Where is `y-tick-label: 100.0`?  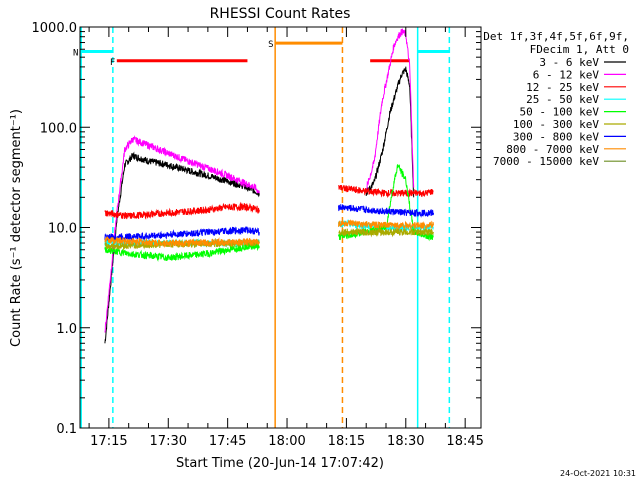 y-tick-label: 100.0 is located at coordinates (58, 128).